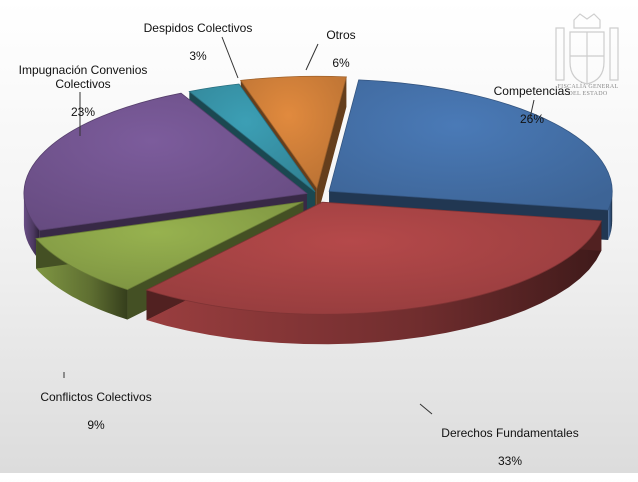 This screenshot has width=638, height=482. Describe the element at coordinates (341, 49) in the screenshot. I see `label-otros: Otros 6%` at that location.